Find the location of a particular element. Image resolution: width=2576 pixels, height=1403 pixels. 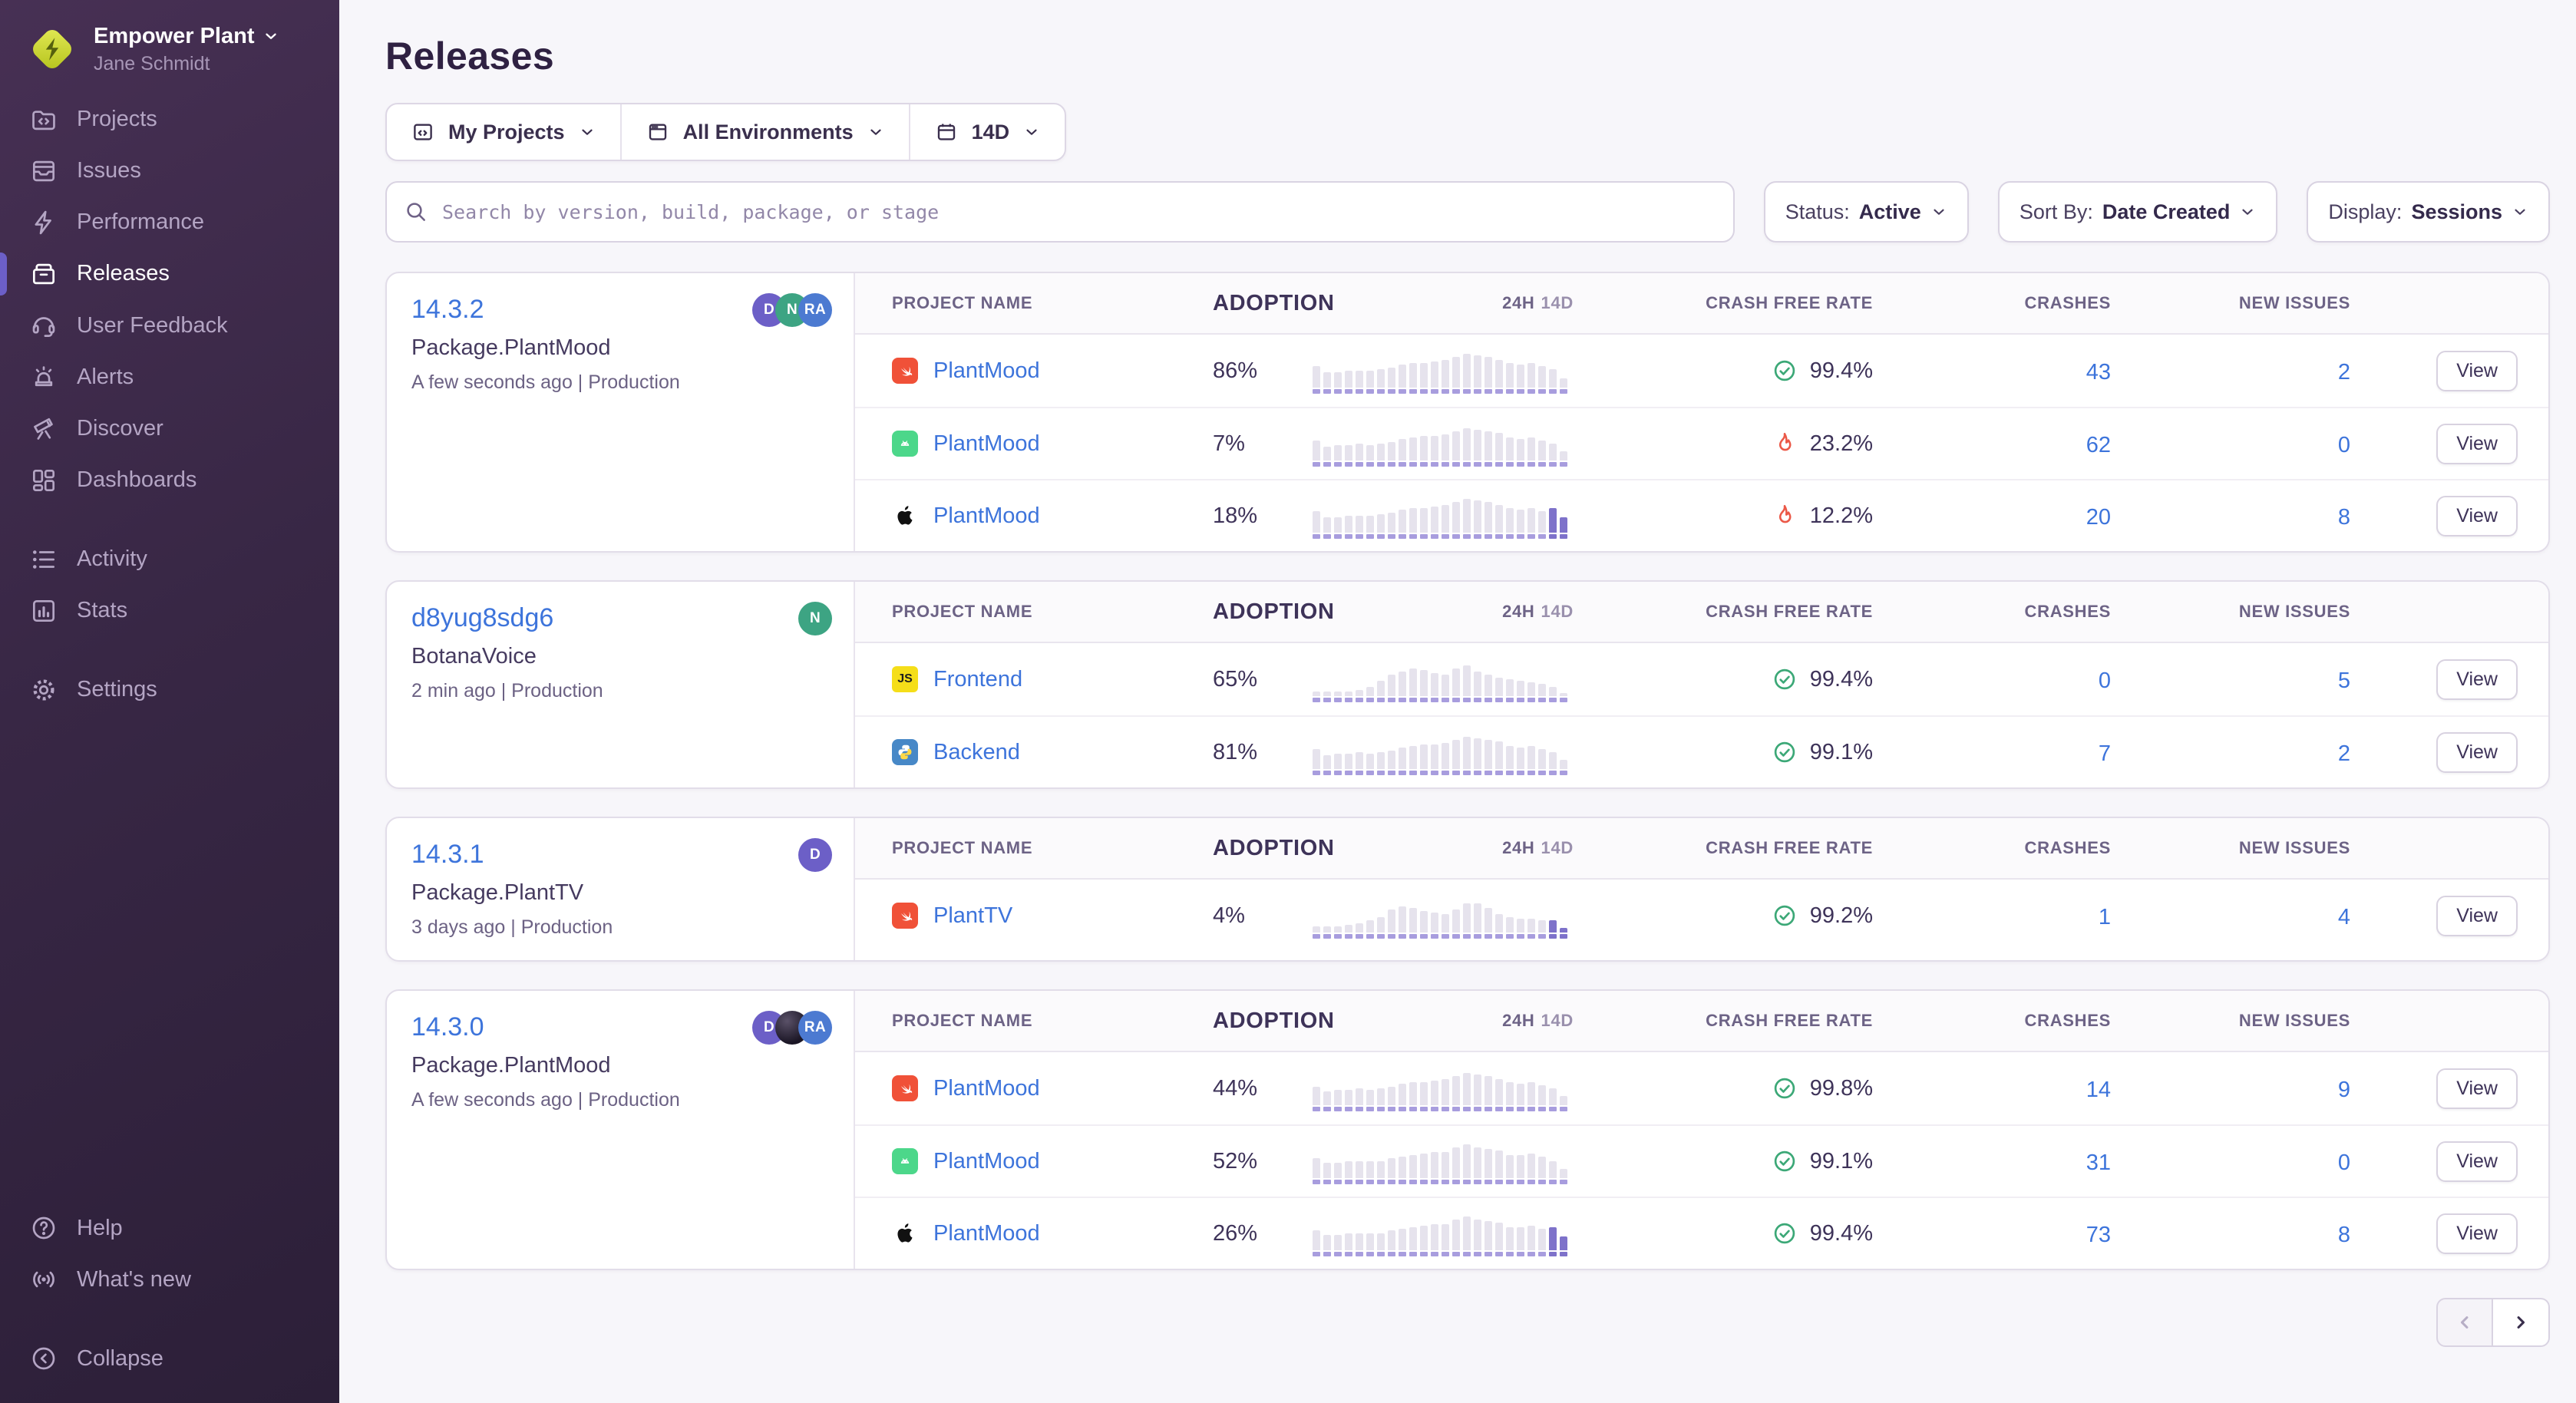

previous-page-button is located at coordinates (2464, 1322).